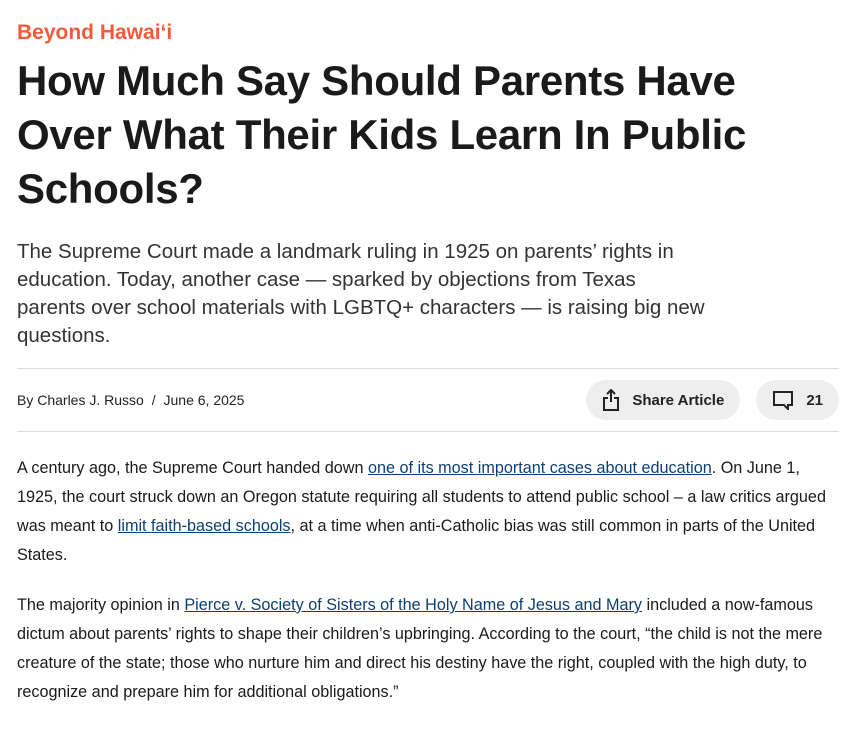  I want to click on author: By Charles J. Russo, so click(80, 400).